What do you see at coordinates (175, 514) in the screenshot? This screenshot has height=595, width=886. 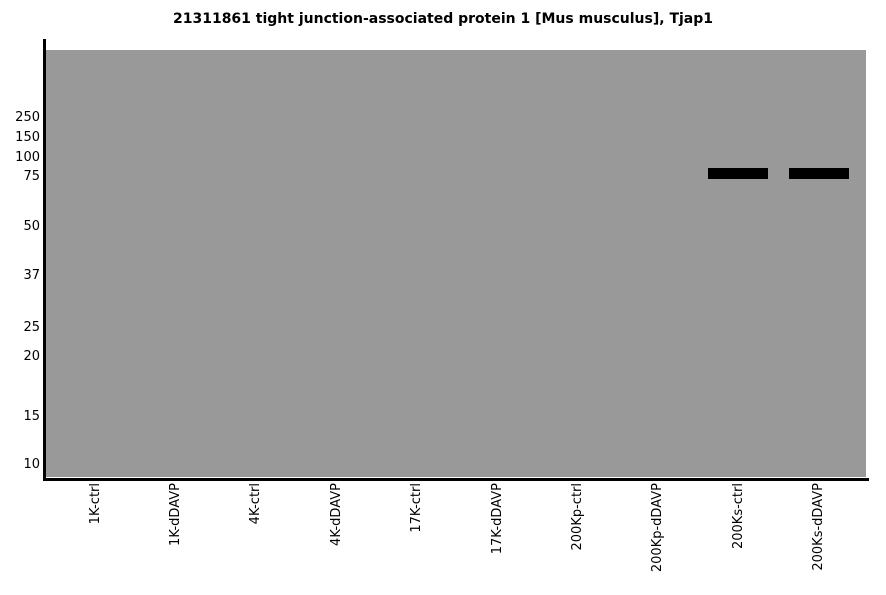 I see `x-tick-label: 1K-dDAVP` at bounding box center [175, 514].